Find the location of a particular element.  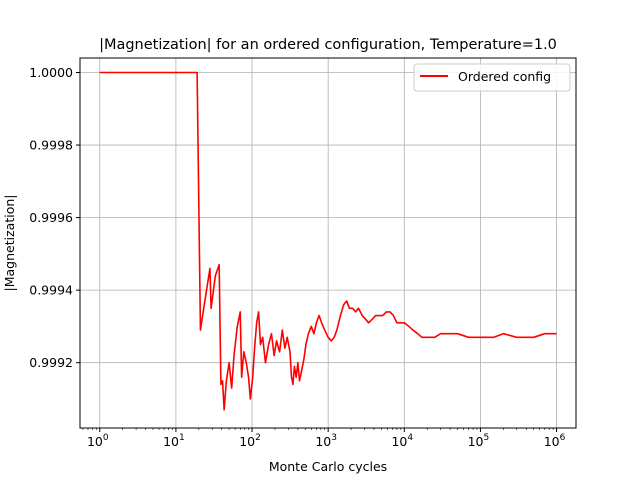

x-tick-label: 100 is located at coordinates (98, 441).